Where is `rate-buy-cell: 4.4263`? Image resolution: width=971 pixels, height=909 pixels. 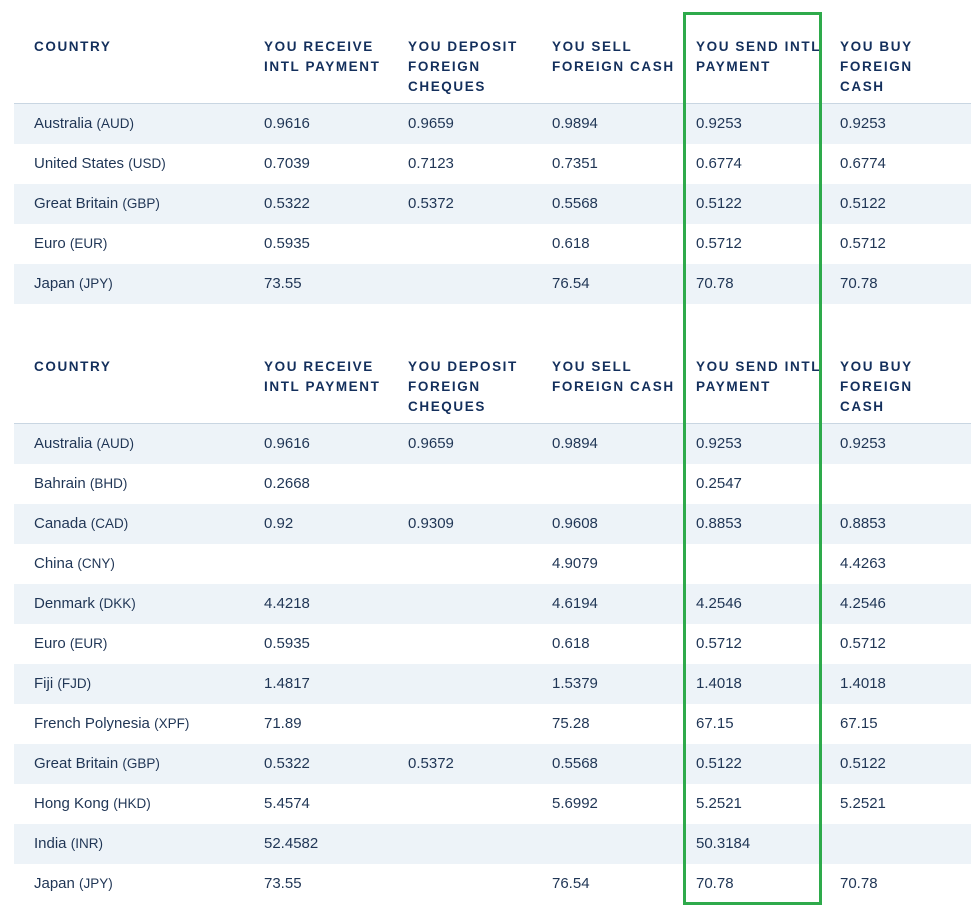 rate-buy-cell: 4.4263 is located at coordinates (863, 563).